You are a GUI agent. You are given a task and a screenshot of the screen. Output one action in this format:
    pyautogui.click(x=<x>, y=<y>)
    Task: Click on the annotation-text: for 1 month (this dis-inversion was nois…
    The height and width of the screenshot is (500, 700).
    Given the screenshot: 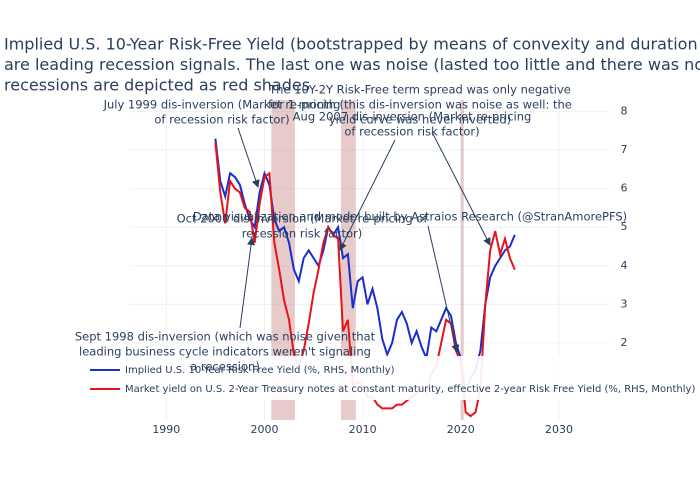 What is the action you would take?
    pyautogui.click(x=420, y=105)
    